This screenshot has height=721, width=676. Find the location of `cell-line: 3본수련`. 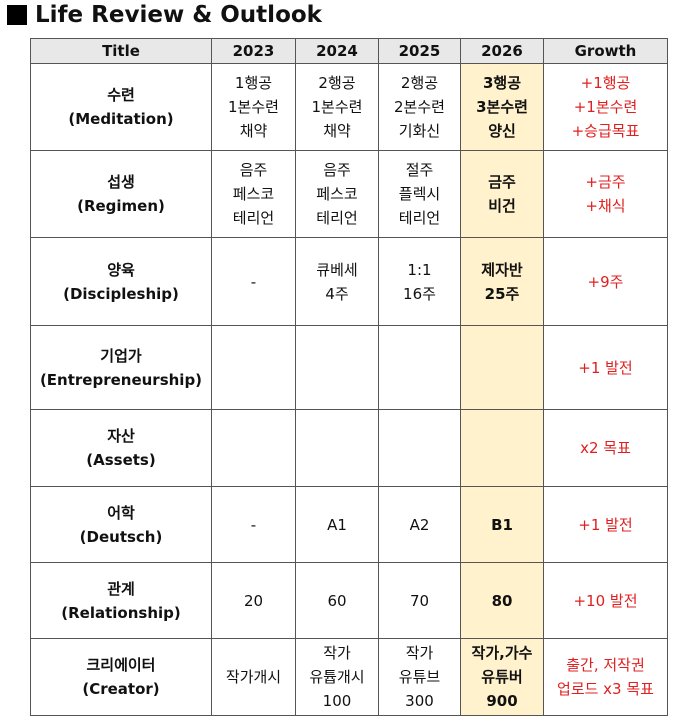

cell-line: 3본수련 is located at coordinates (502, 107).